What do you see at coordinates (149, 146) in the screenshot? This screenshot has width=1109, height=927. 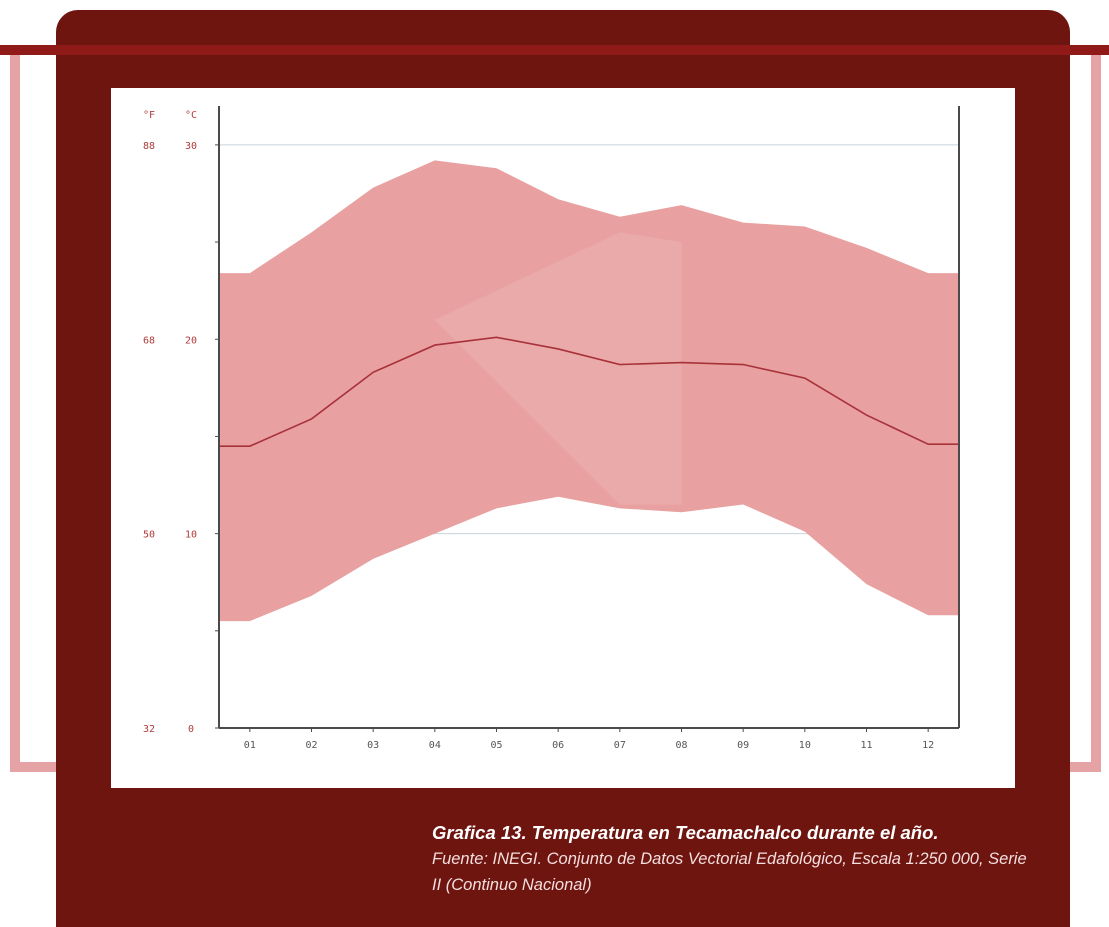 I see `y-tick-label-f: 88` at bounding box center [149, 146].